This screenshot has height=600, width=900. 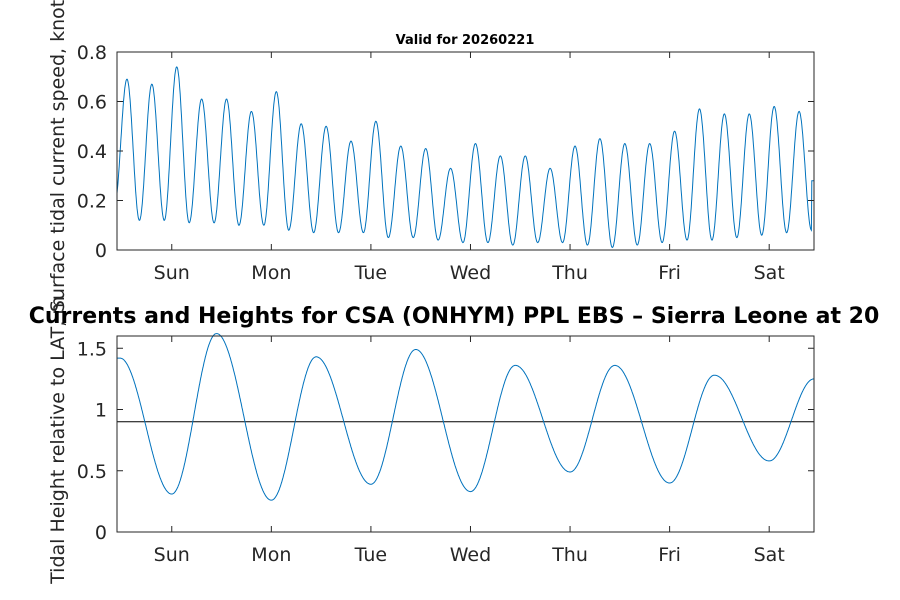 What do you see at coordinates (58, 440) in the screenshot?
I see `height-y-axis-label: Tidal Height relative to LAT, m` at bounding box center [58, 440].